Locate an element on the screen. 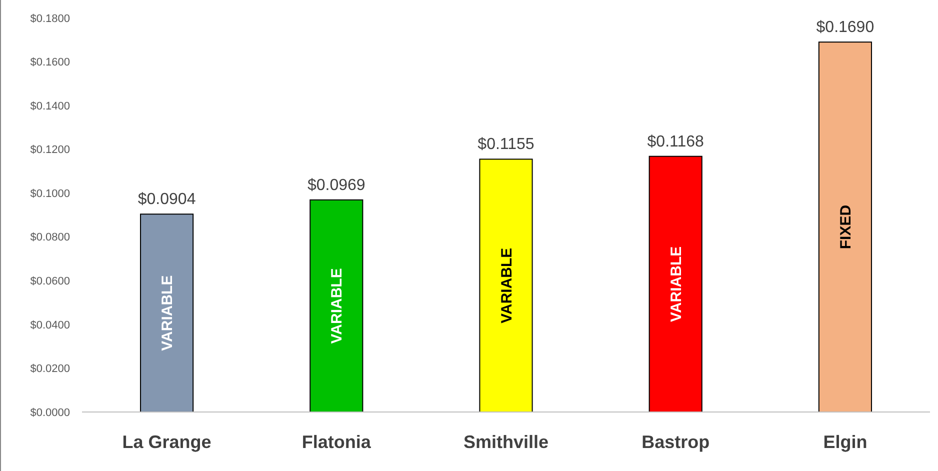  annotation: FIXED is located at coordinates (845, 227).